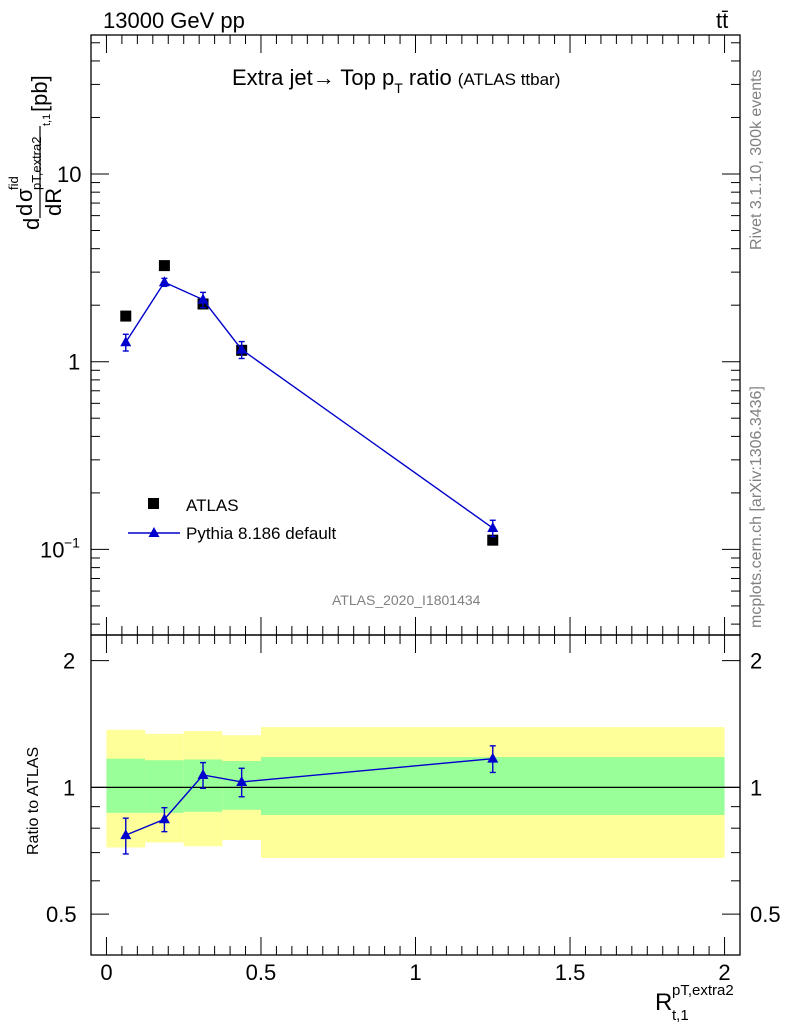 The width and height of the screenshot is (786, 1024). Describe the element at coordinates (724, 972) in the screenshot. I see `ratio-x-tick-label: 2` at that location.